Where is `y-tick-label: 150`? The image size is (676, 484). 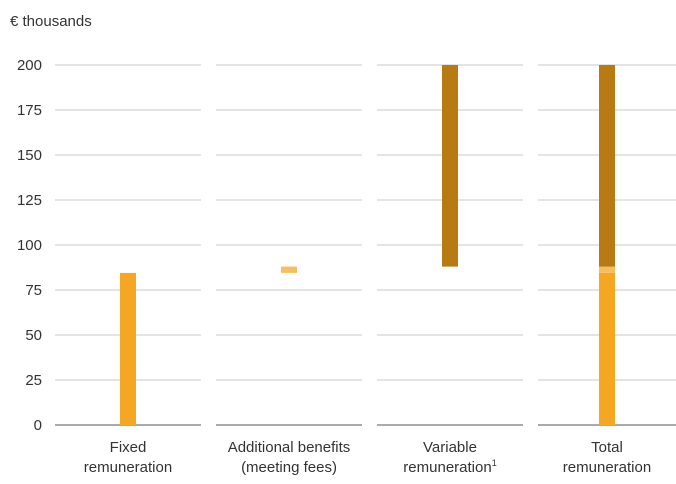 y-tick-label: 150 is located at coordinates (29, 155).